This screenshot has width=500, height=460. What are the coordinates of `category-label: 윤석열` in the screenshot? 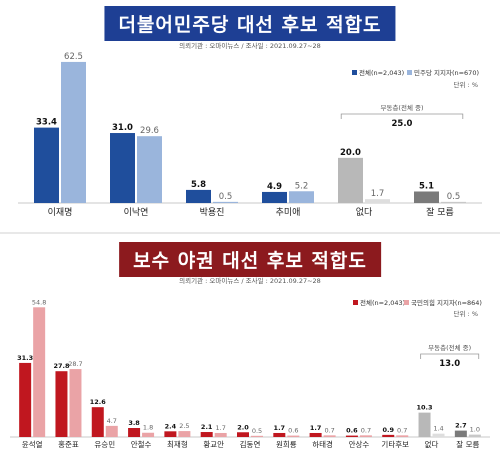 It's located at (32, 444).